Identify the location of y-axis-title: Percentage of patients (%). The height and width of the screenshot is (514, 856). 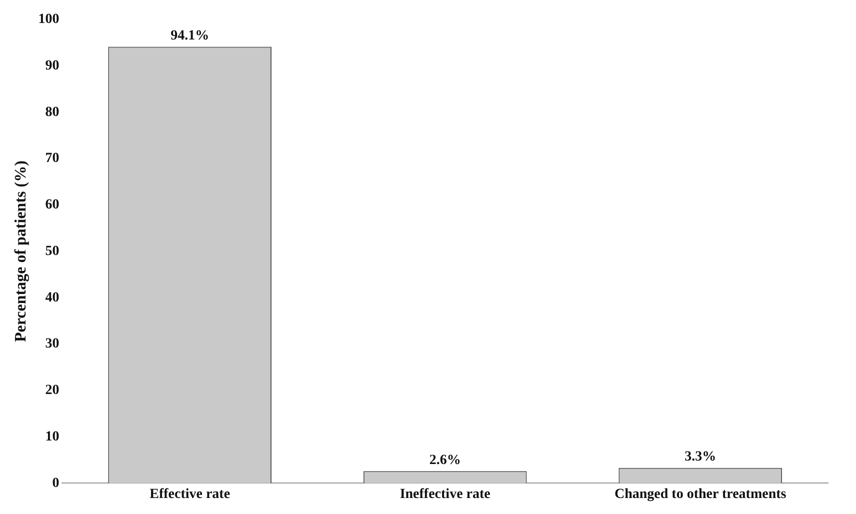
(21, 251).